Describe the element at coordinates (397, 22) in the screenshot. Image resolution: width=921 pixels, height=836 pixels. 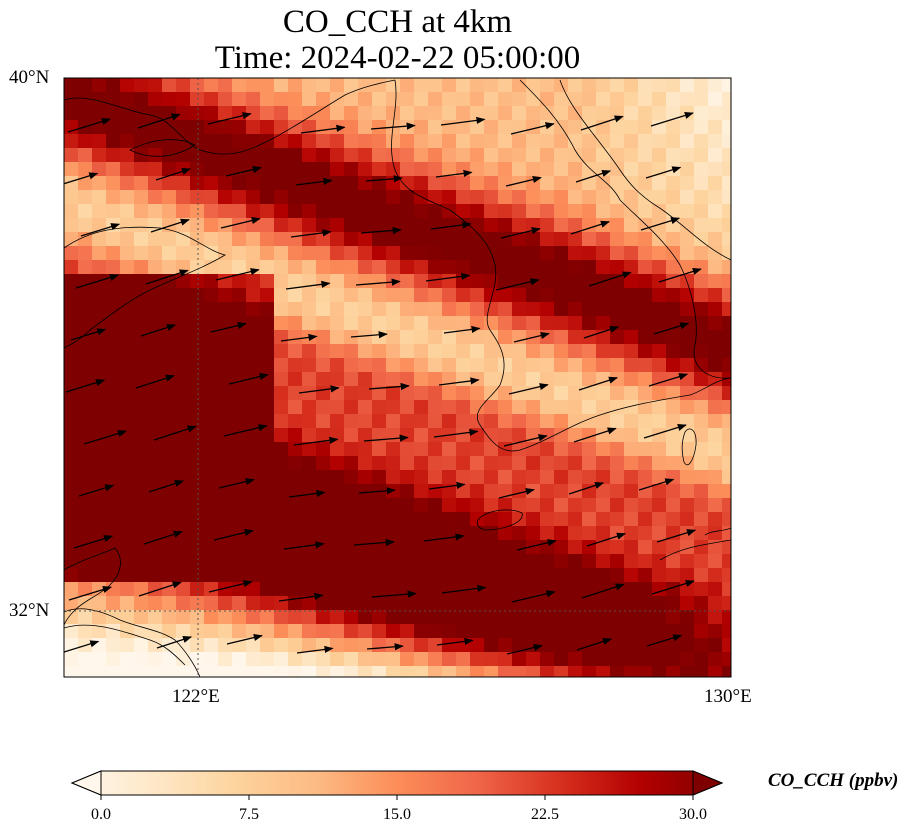
I see `map-title: CO_CCH at 4km` at that location.